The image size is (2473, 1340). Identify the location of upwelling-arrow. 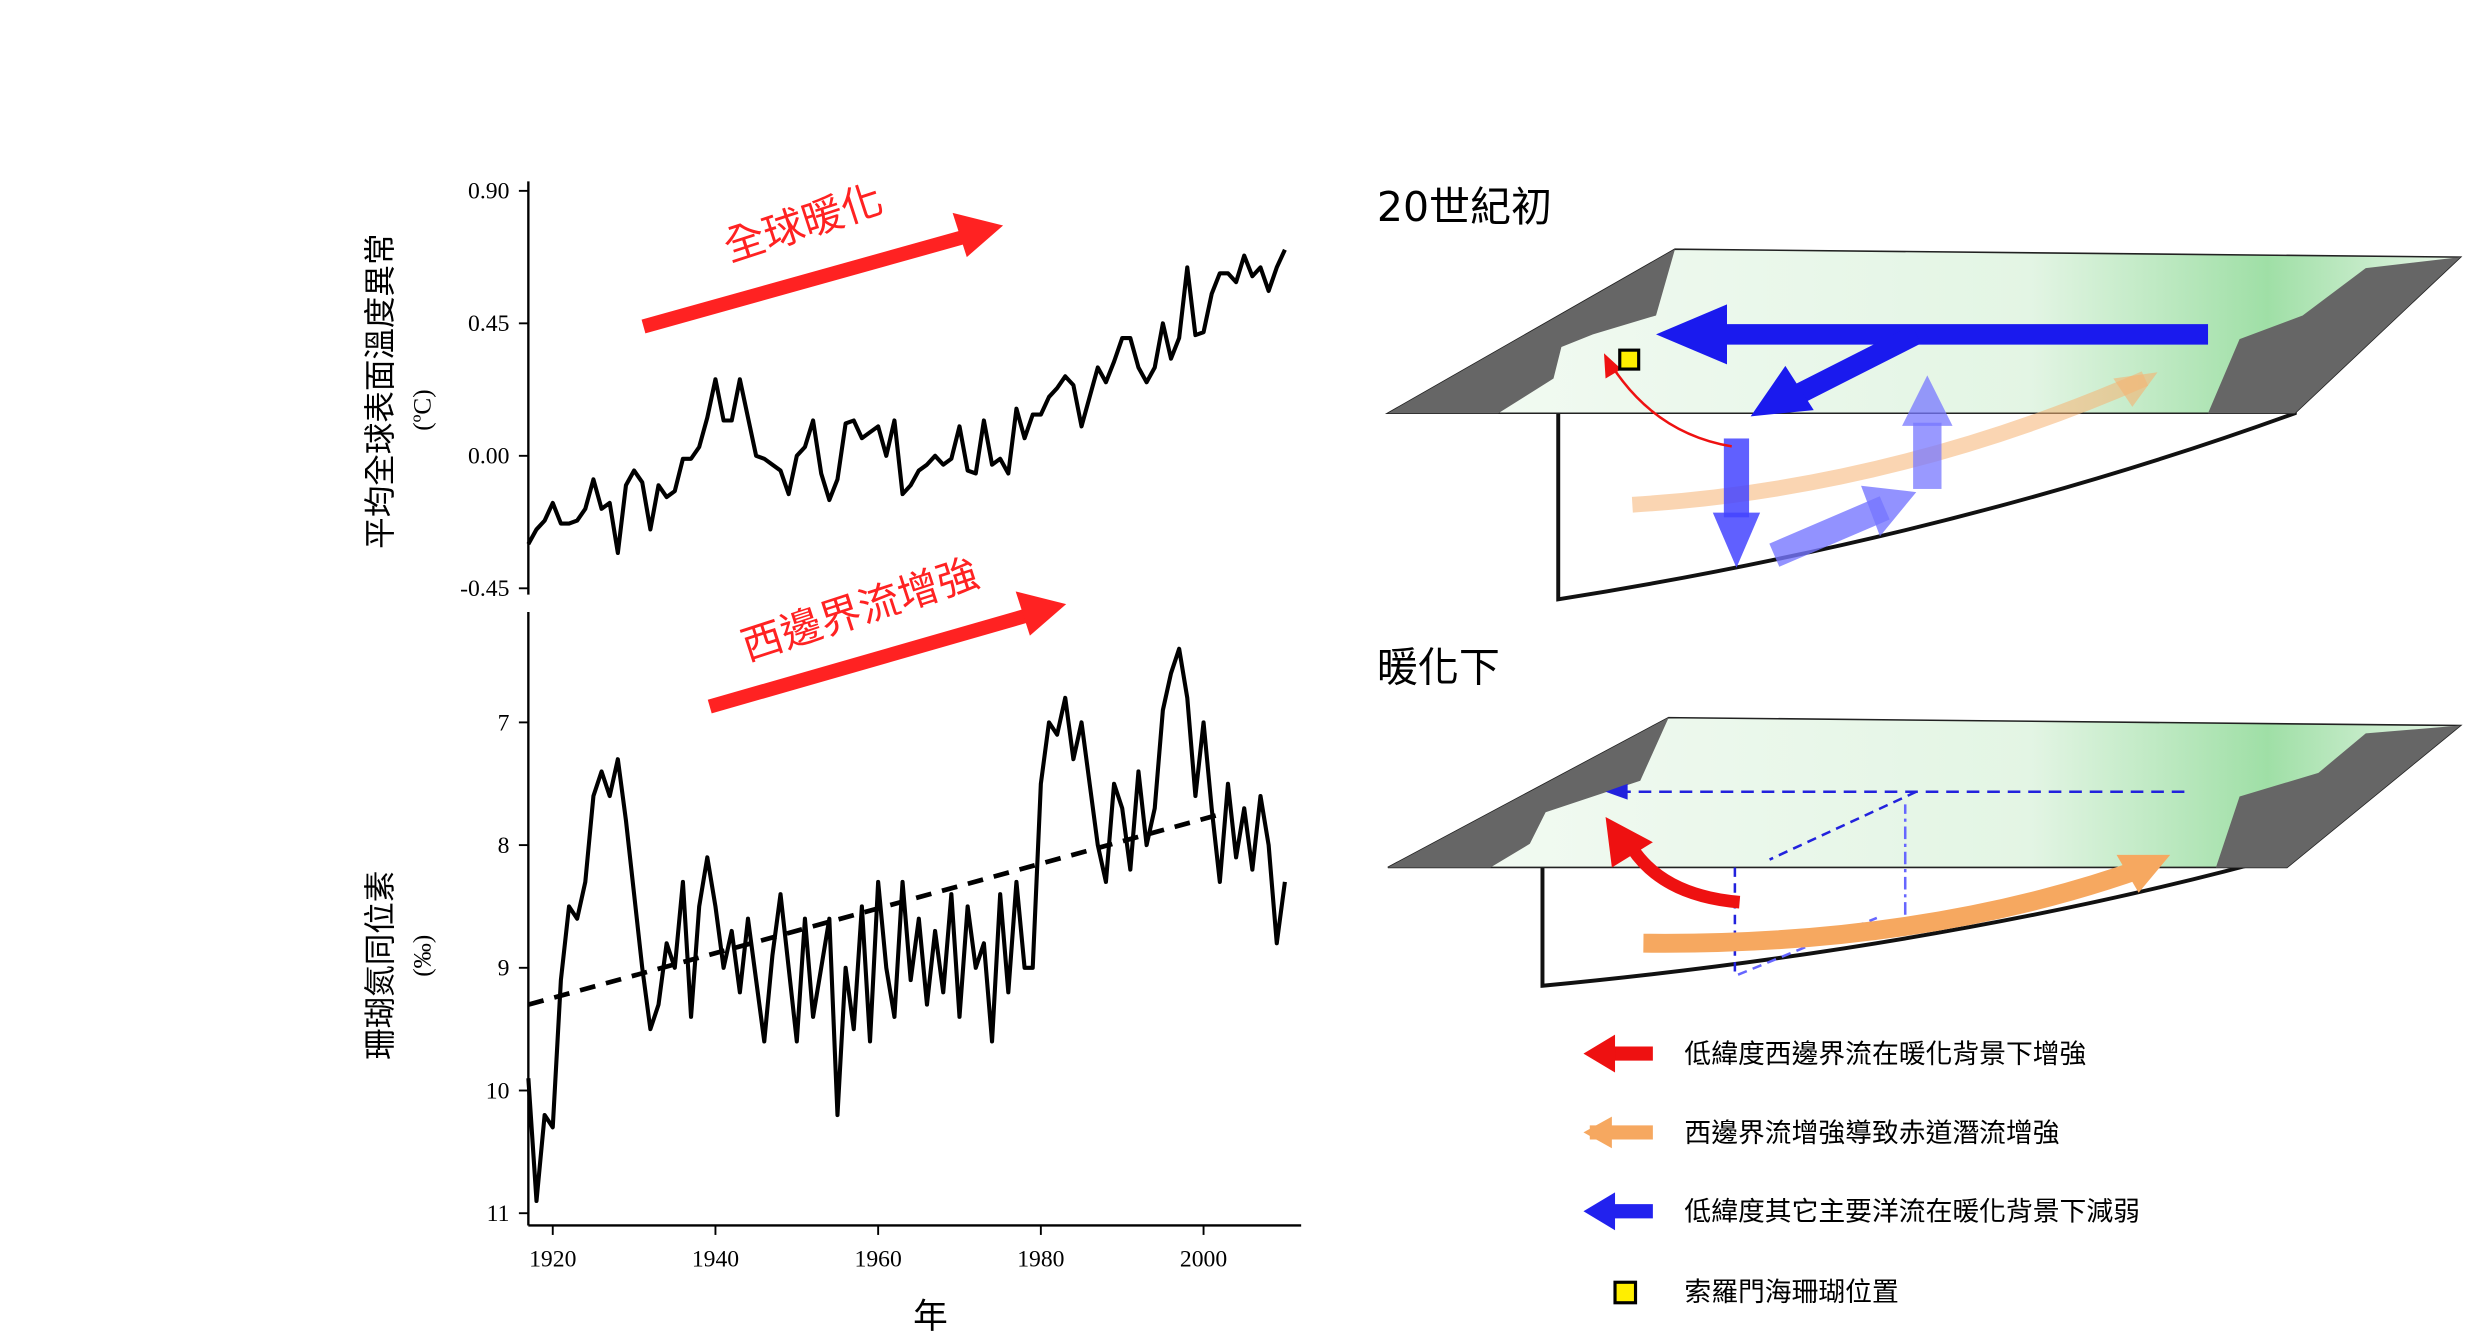
(1927, 455).